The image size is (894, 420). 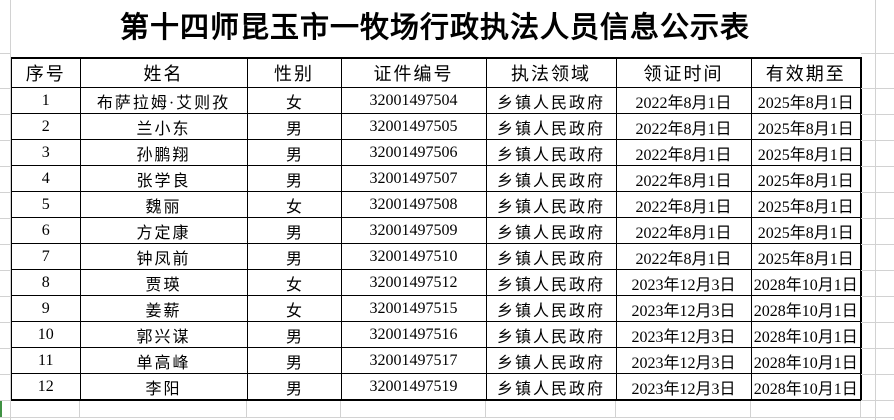 What do you see at coordinates (413, 334) in the screenshot?
I see `table-cell: 32001497516` at bounding box center [413, 334].